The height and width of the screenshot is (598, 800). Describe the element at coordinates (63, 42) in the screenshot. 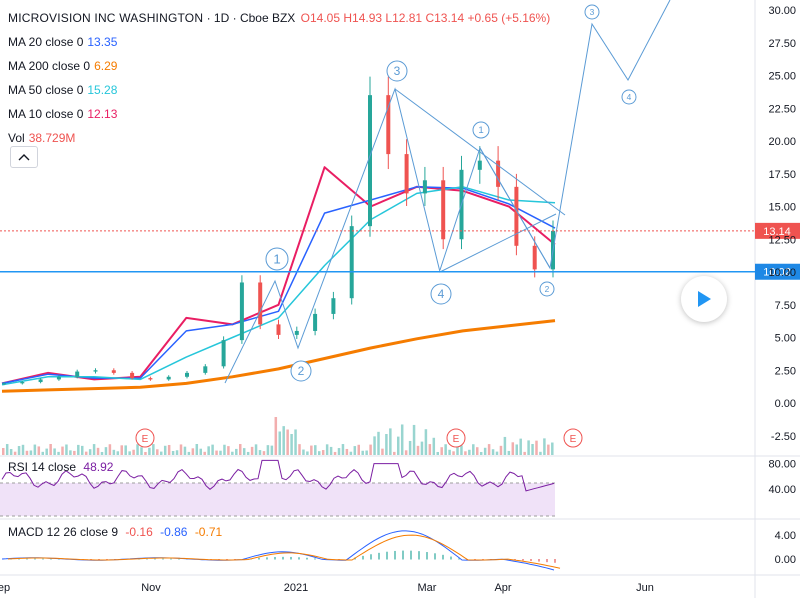

I see `indicator-ma20: MA 20 close 0 13.35` at that location.